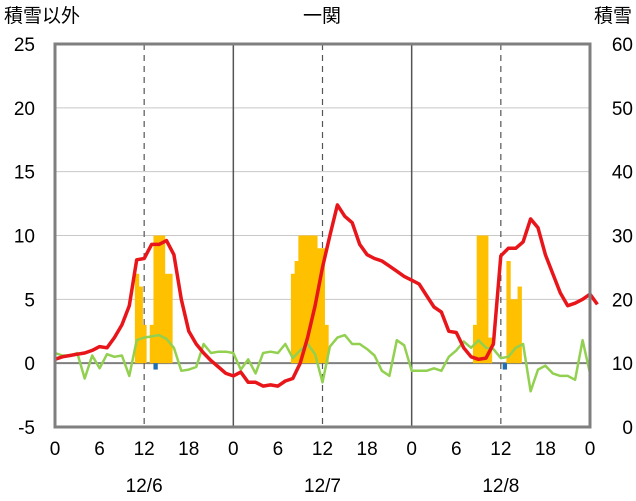  What do you see at coordinates (622, 45) in the screenshot?
I see `right-y-tick-label: 60` at bounding box center [622, 45].